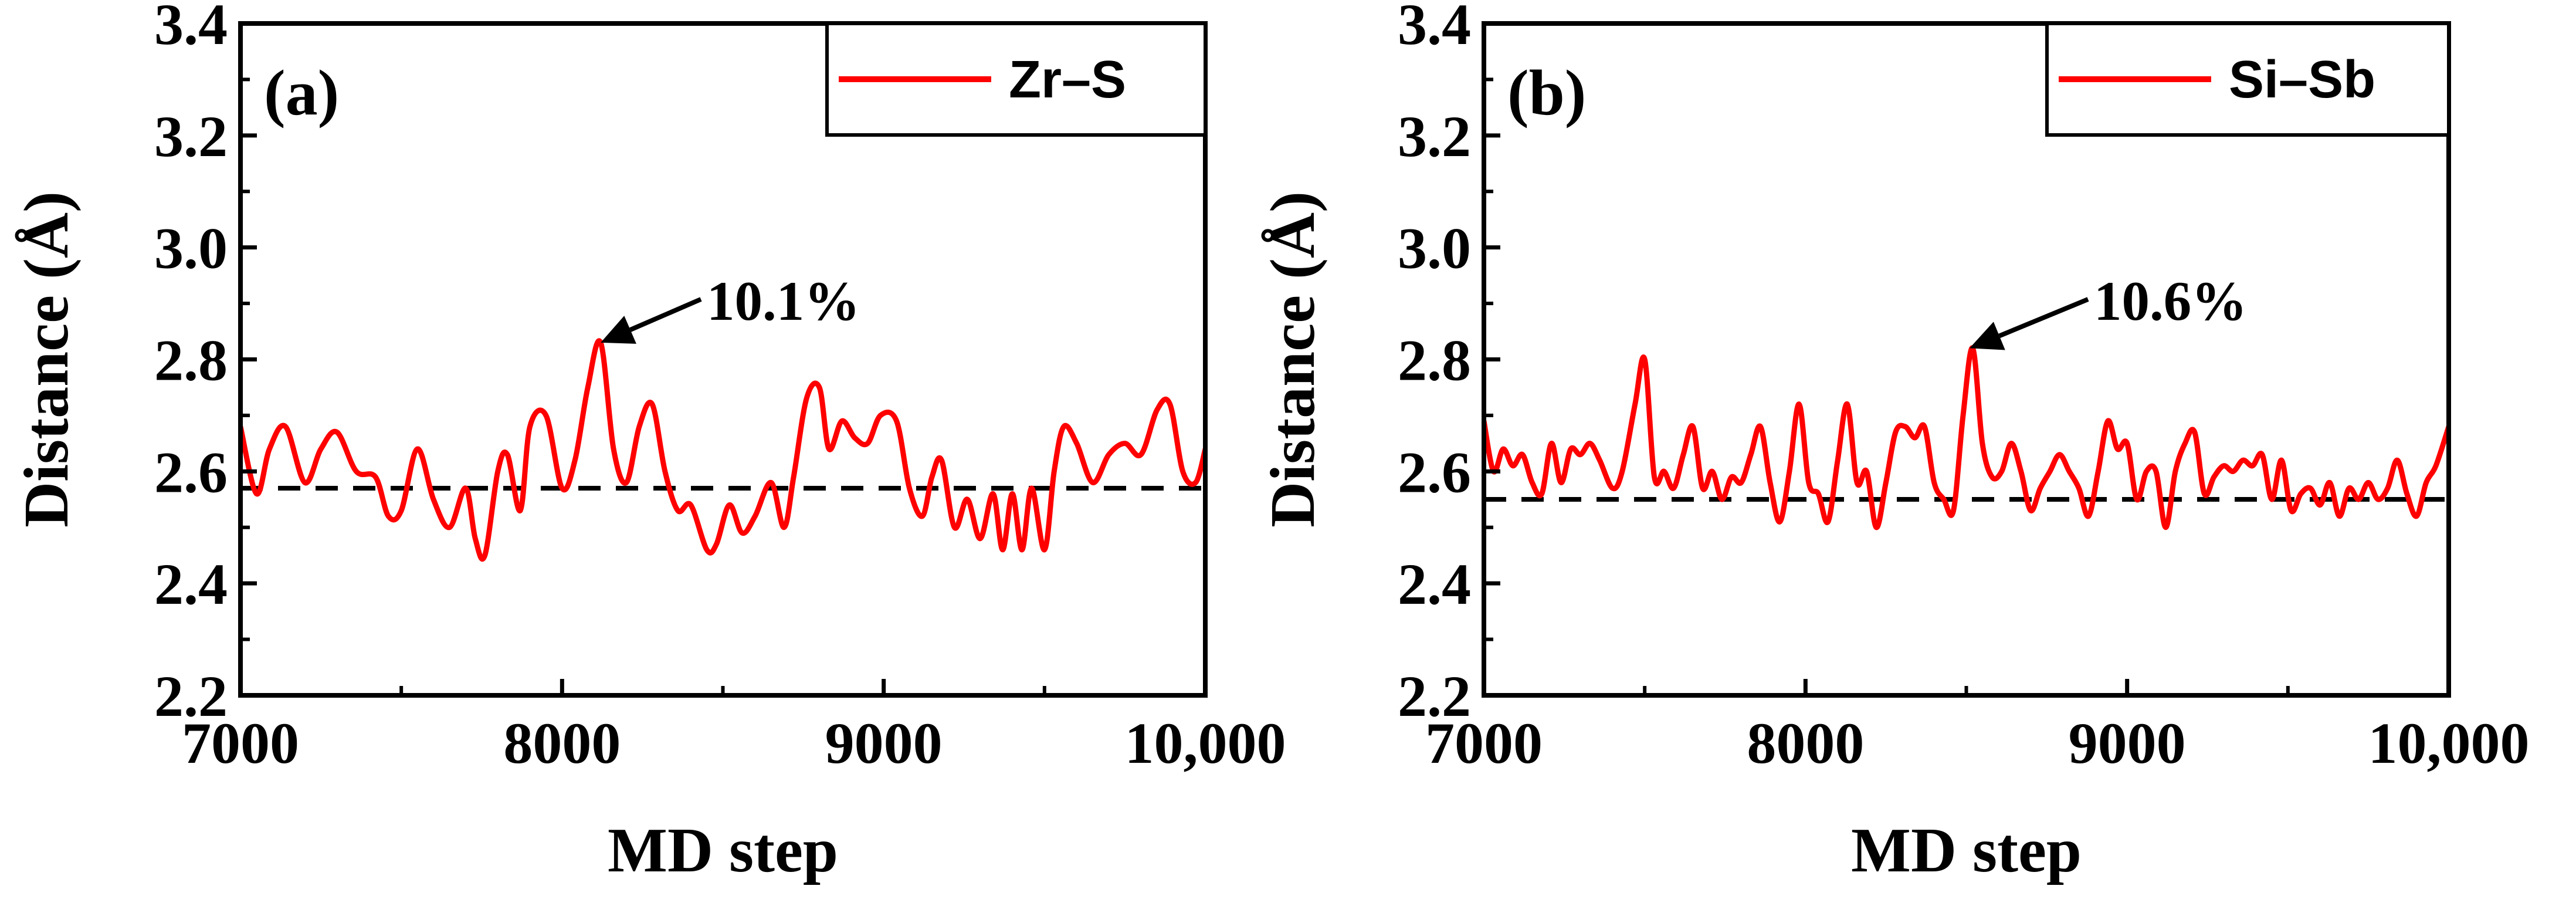  Describe the element at coordinates (2302, 79) in the screenshot. I see `legend-label: Si–Sb` at that location.